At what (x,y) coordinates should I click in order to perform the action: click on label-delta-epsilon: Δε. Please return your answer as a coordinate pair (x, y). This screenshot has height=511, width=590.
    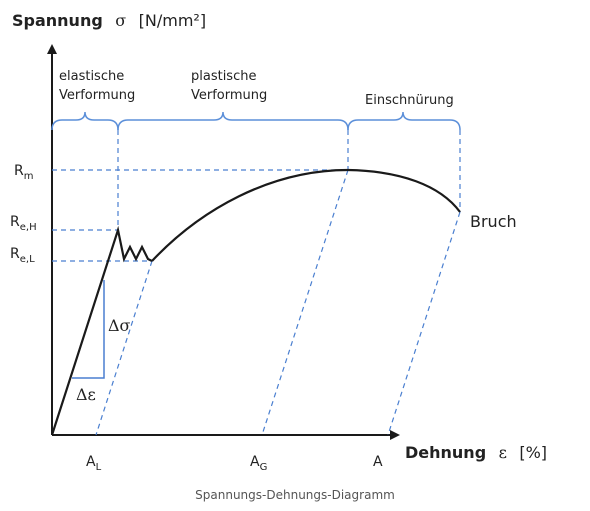
    Looking at the image, I should click on (86, 394).